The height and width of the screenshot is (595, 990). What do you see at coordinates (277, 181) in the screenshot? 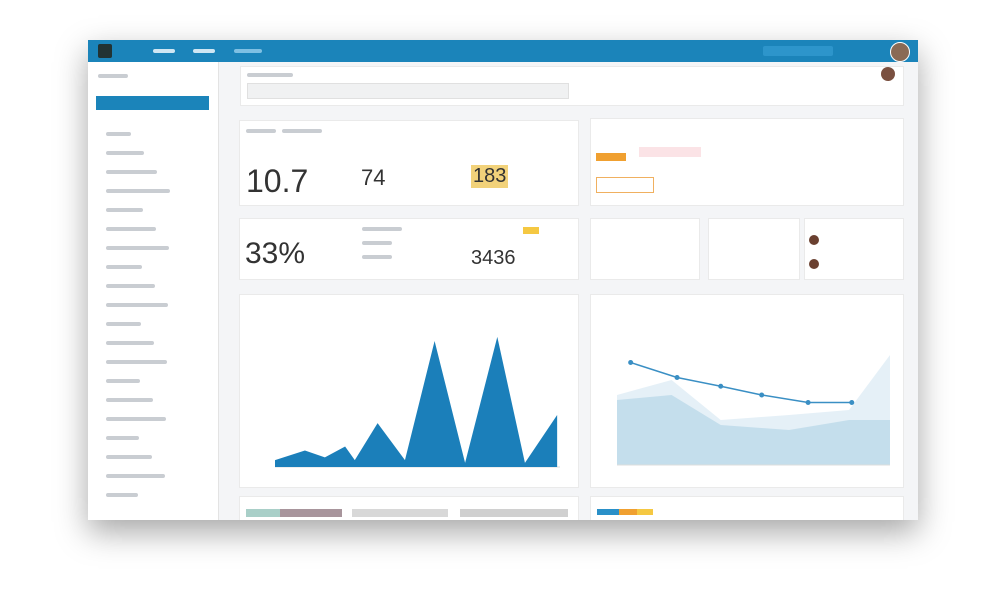
I see `stat-value: 10.7` at bounding box center [277, 181].